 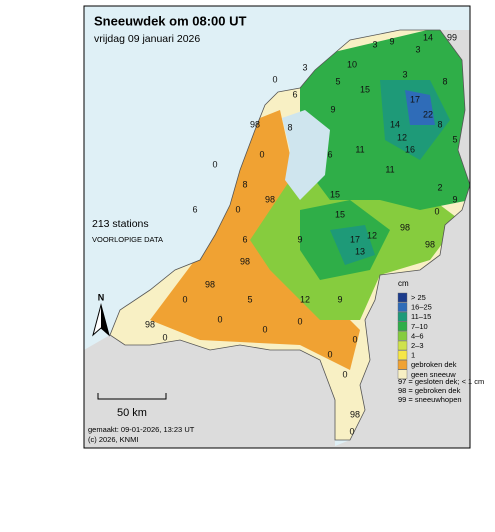 What do you see at coordinates (413, 355) in the screenshot?
I see `legend-label: 1` at bounding box center [413, 355].